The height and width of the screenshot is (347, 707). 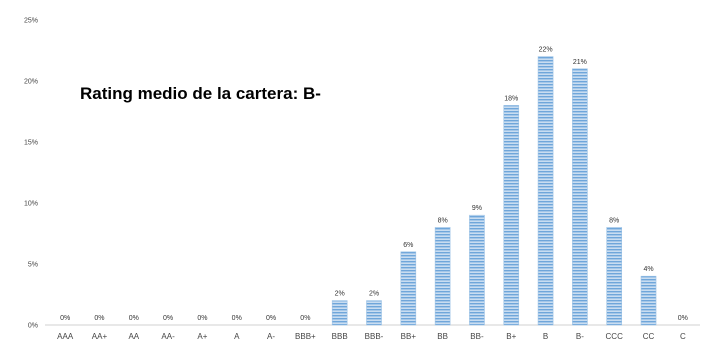 I want to click on x-tick-label: A-, so click(x=271, y=336).